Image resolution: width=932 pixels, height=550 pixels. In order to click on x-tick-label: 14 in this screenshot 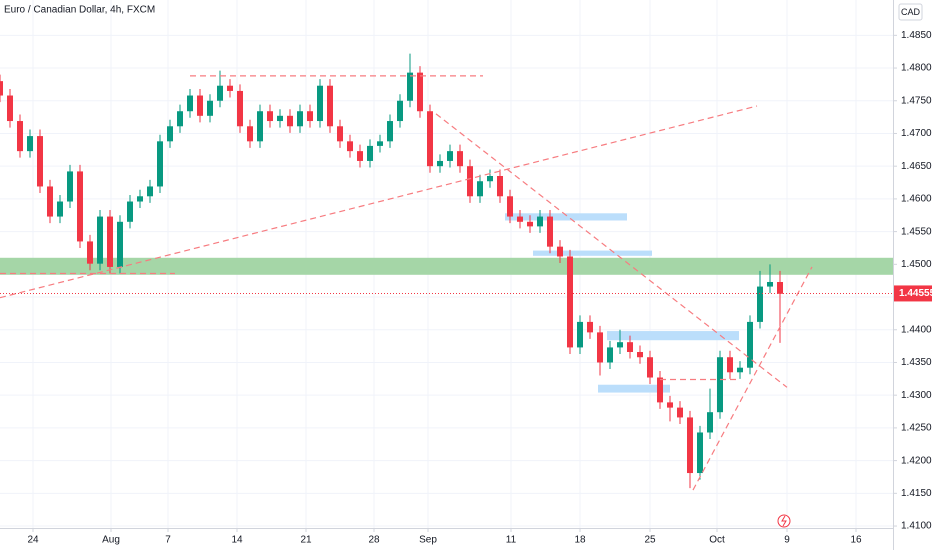, I will do `click(237, 540)`.